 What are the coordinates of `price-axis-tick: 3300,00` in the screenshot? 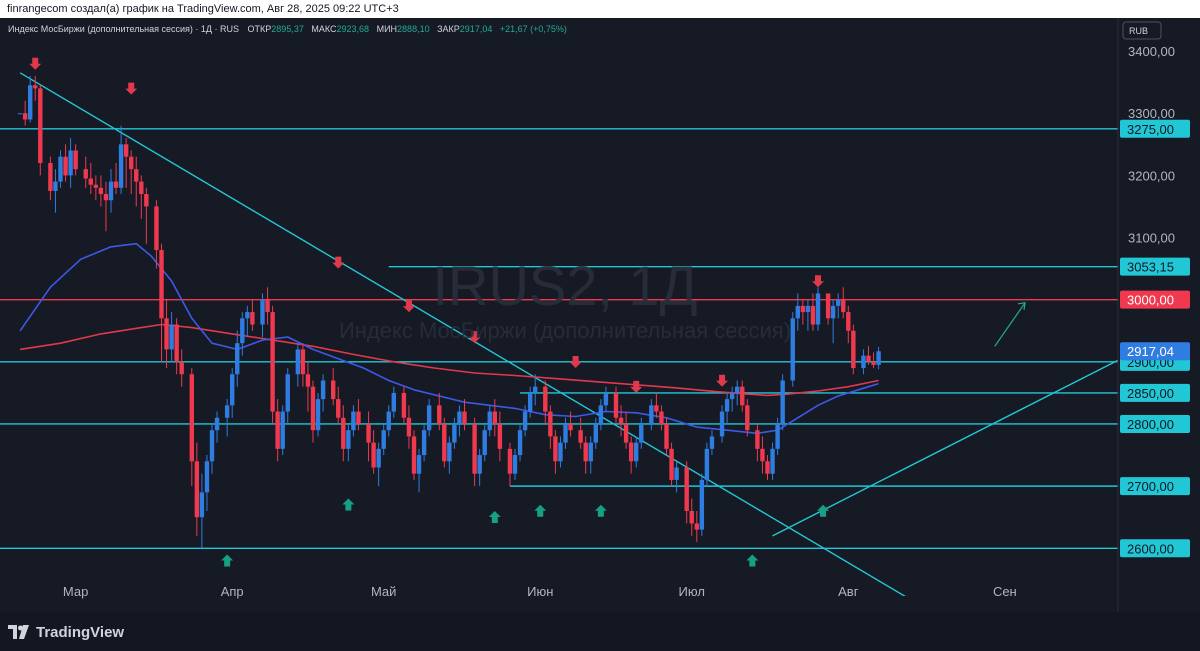 It's located at (1151, 113).